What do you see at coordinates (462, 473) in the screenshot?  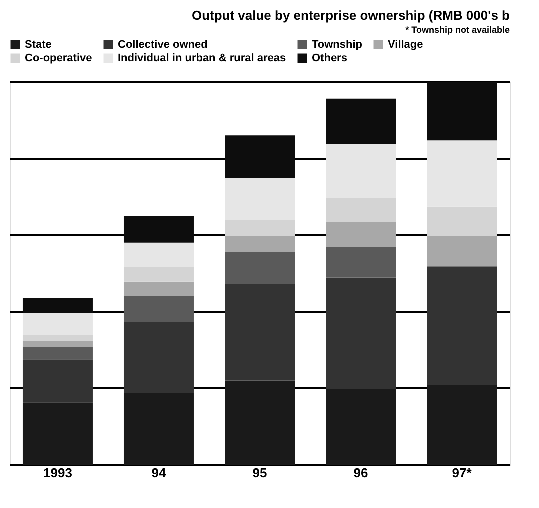 I see `x-tick-label: 97*` at bounding box center [462, 473].